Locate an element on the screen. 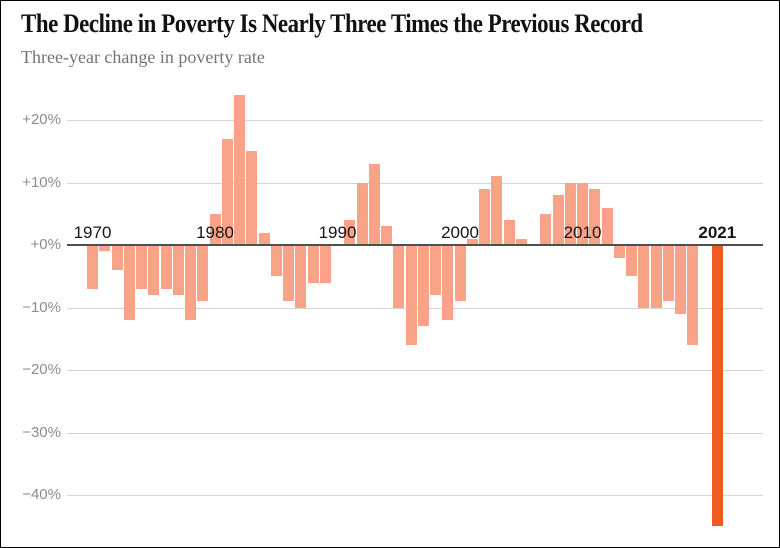  bar-1982 is located at coordinates (239, 170).